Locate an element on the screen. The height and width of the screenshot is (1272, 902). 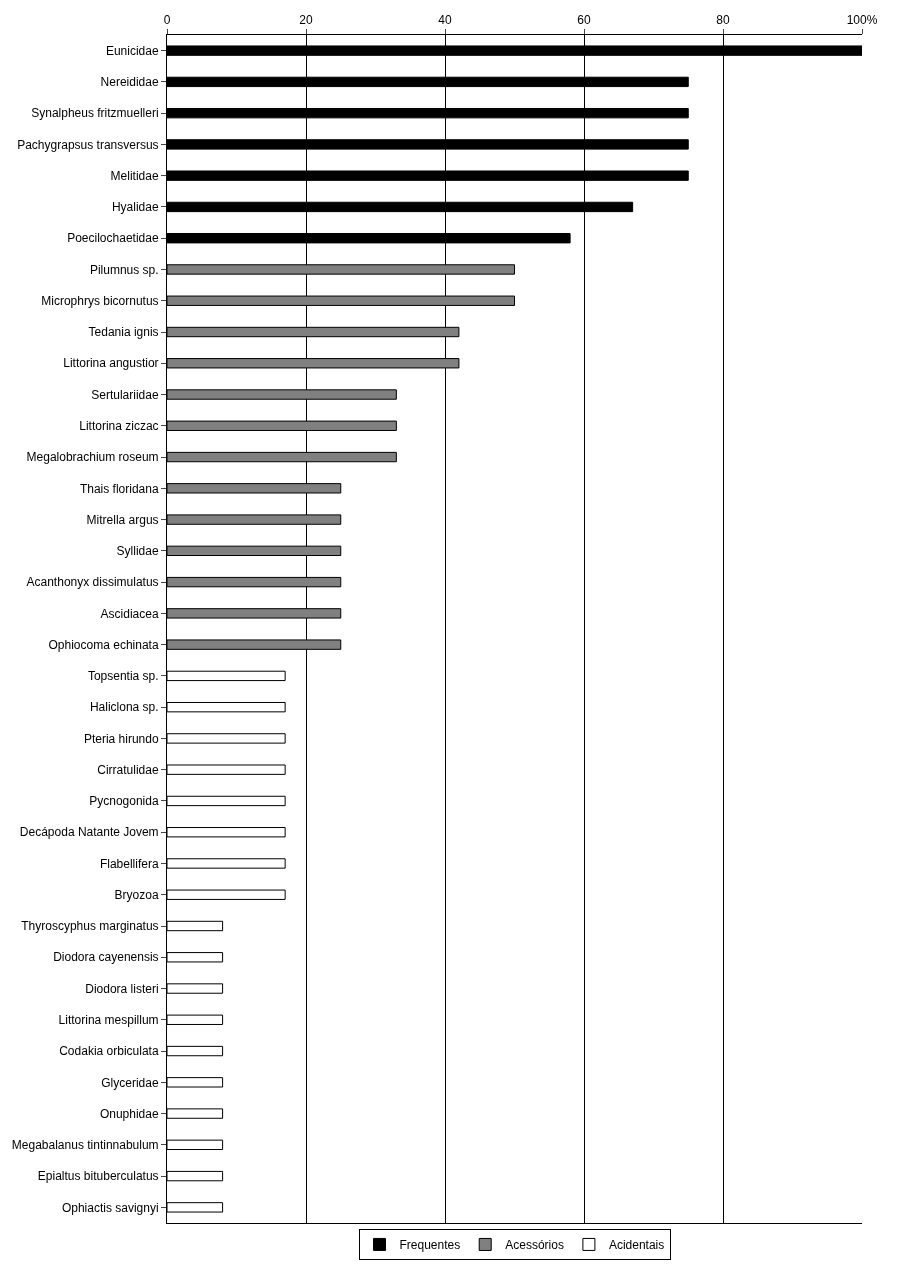
x-tick-label: 40 is located at coordinates (445, 20).